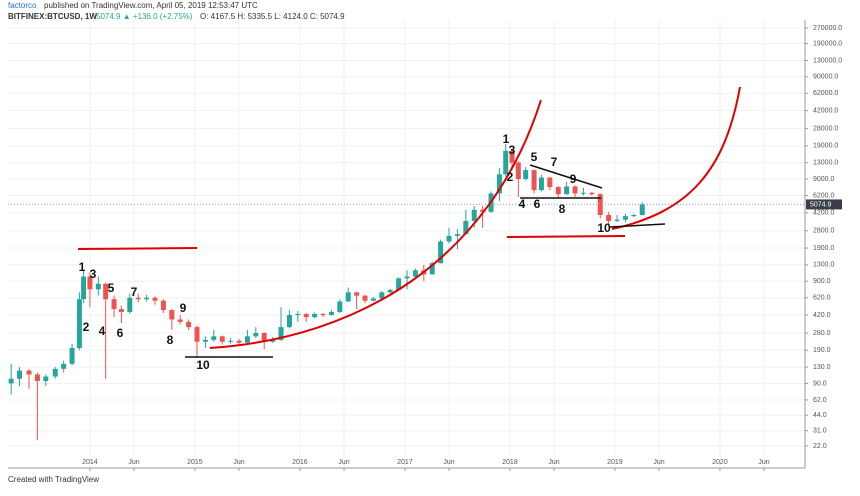  What do you see at coordinates (82, 267) in the screenshot?
I see `annotation: 1` at bounding box center [82, 267].